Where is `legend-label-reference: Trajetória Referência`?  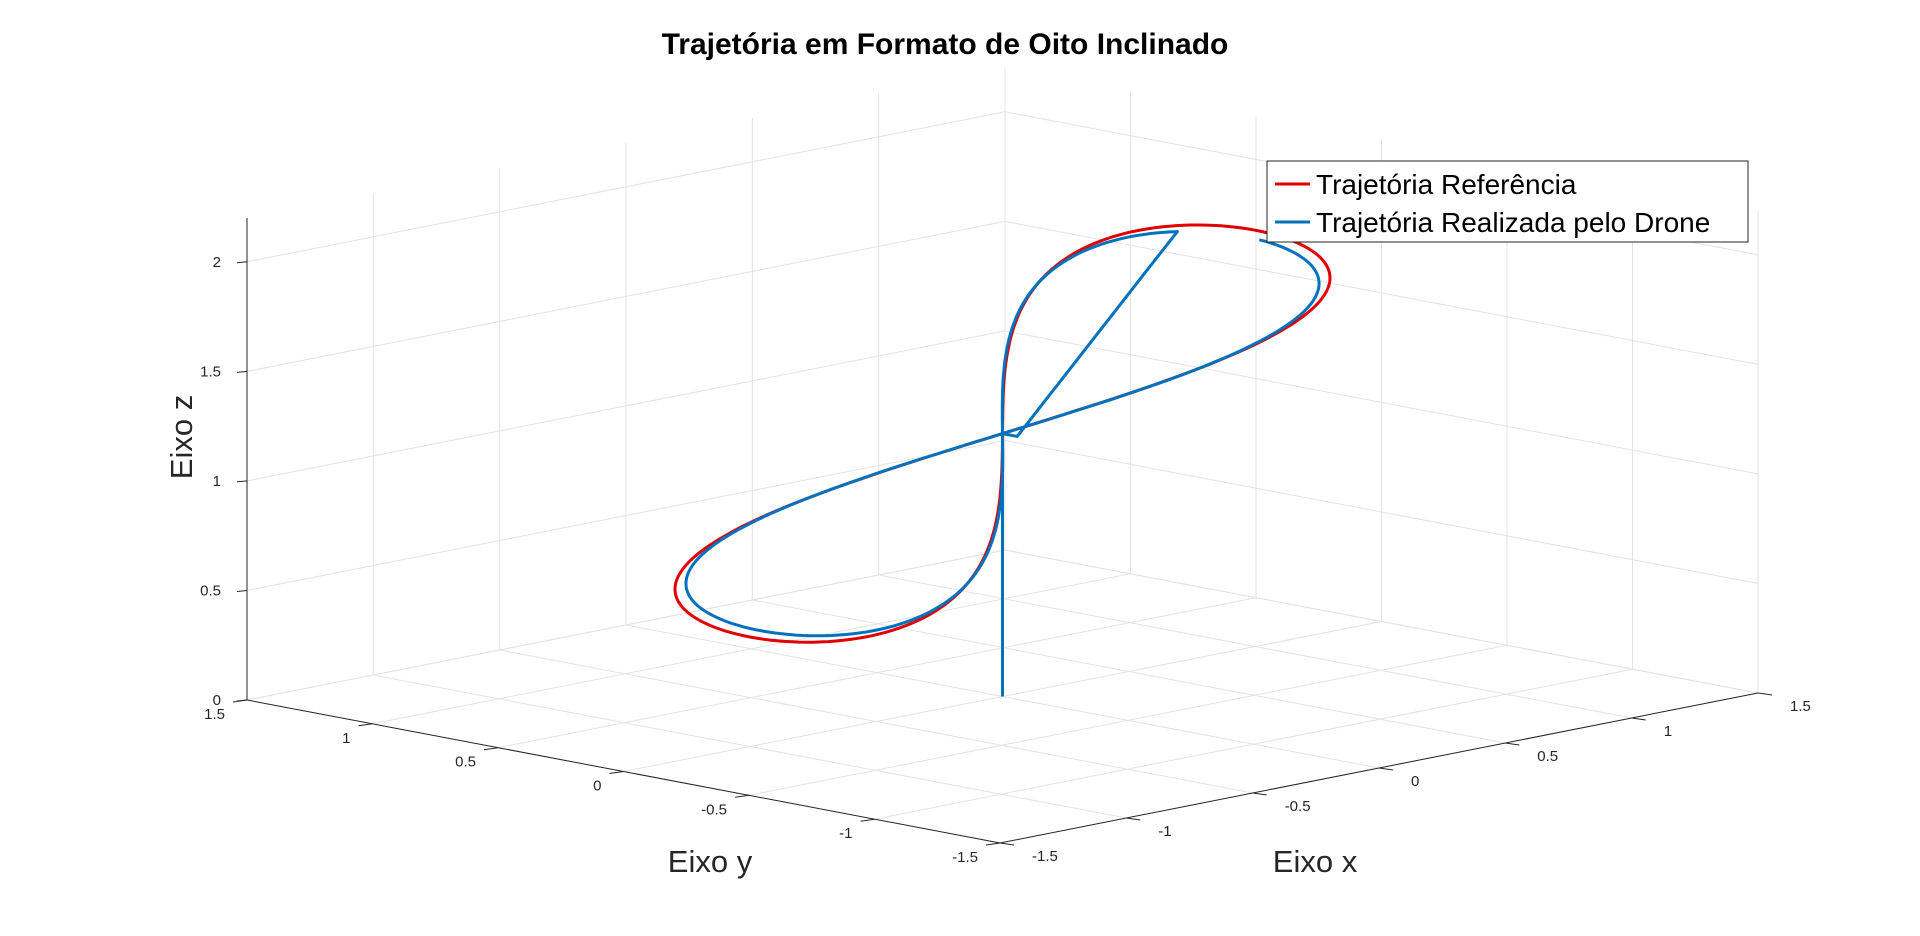 legend-label-reference: Trajetória Referência is located at coordinates (1446, 184).